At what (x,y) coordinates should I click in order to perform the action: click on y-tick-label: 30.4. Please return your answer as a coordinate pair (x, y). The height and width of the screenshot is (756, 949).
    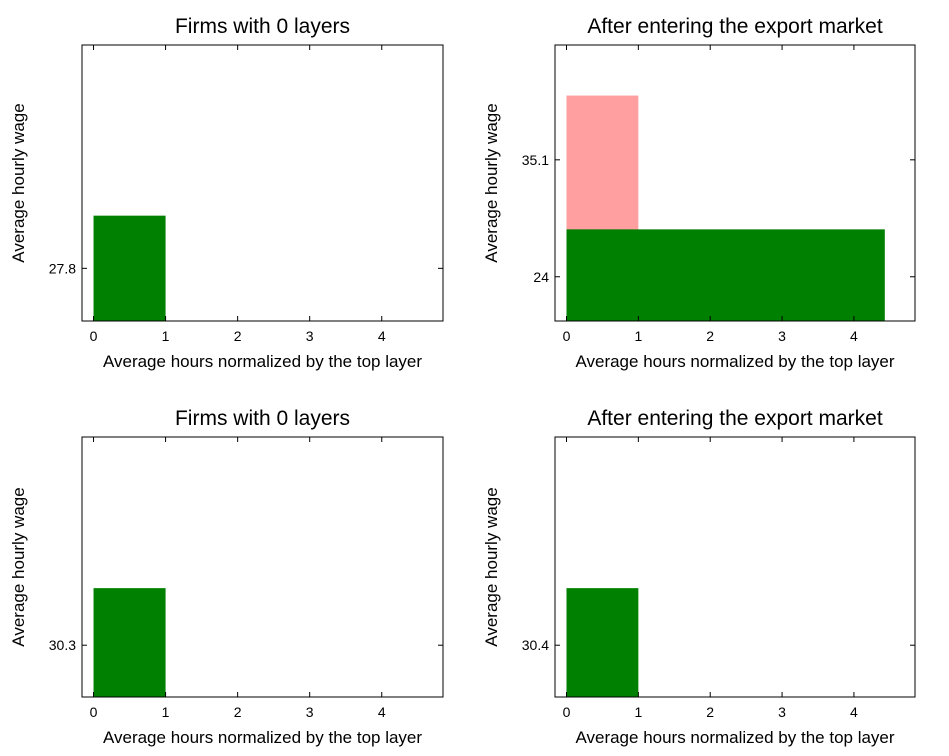
    Looking at the image, I should click on (535, 645).